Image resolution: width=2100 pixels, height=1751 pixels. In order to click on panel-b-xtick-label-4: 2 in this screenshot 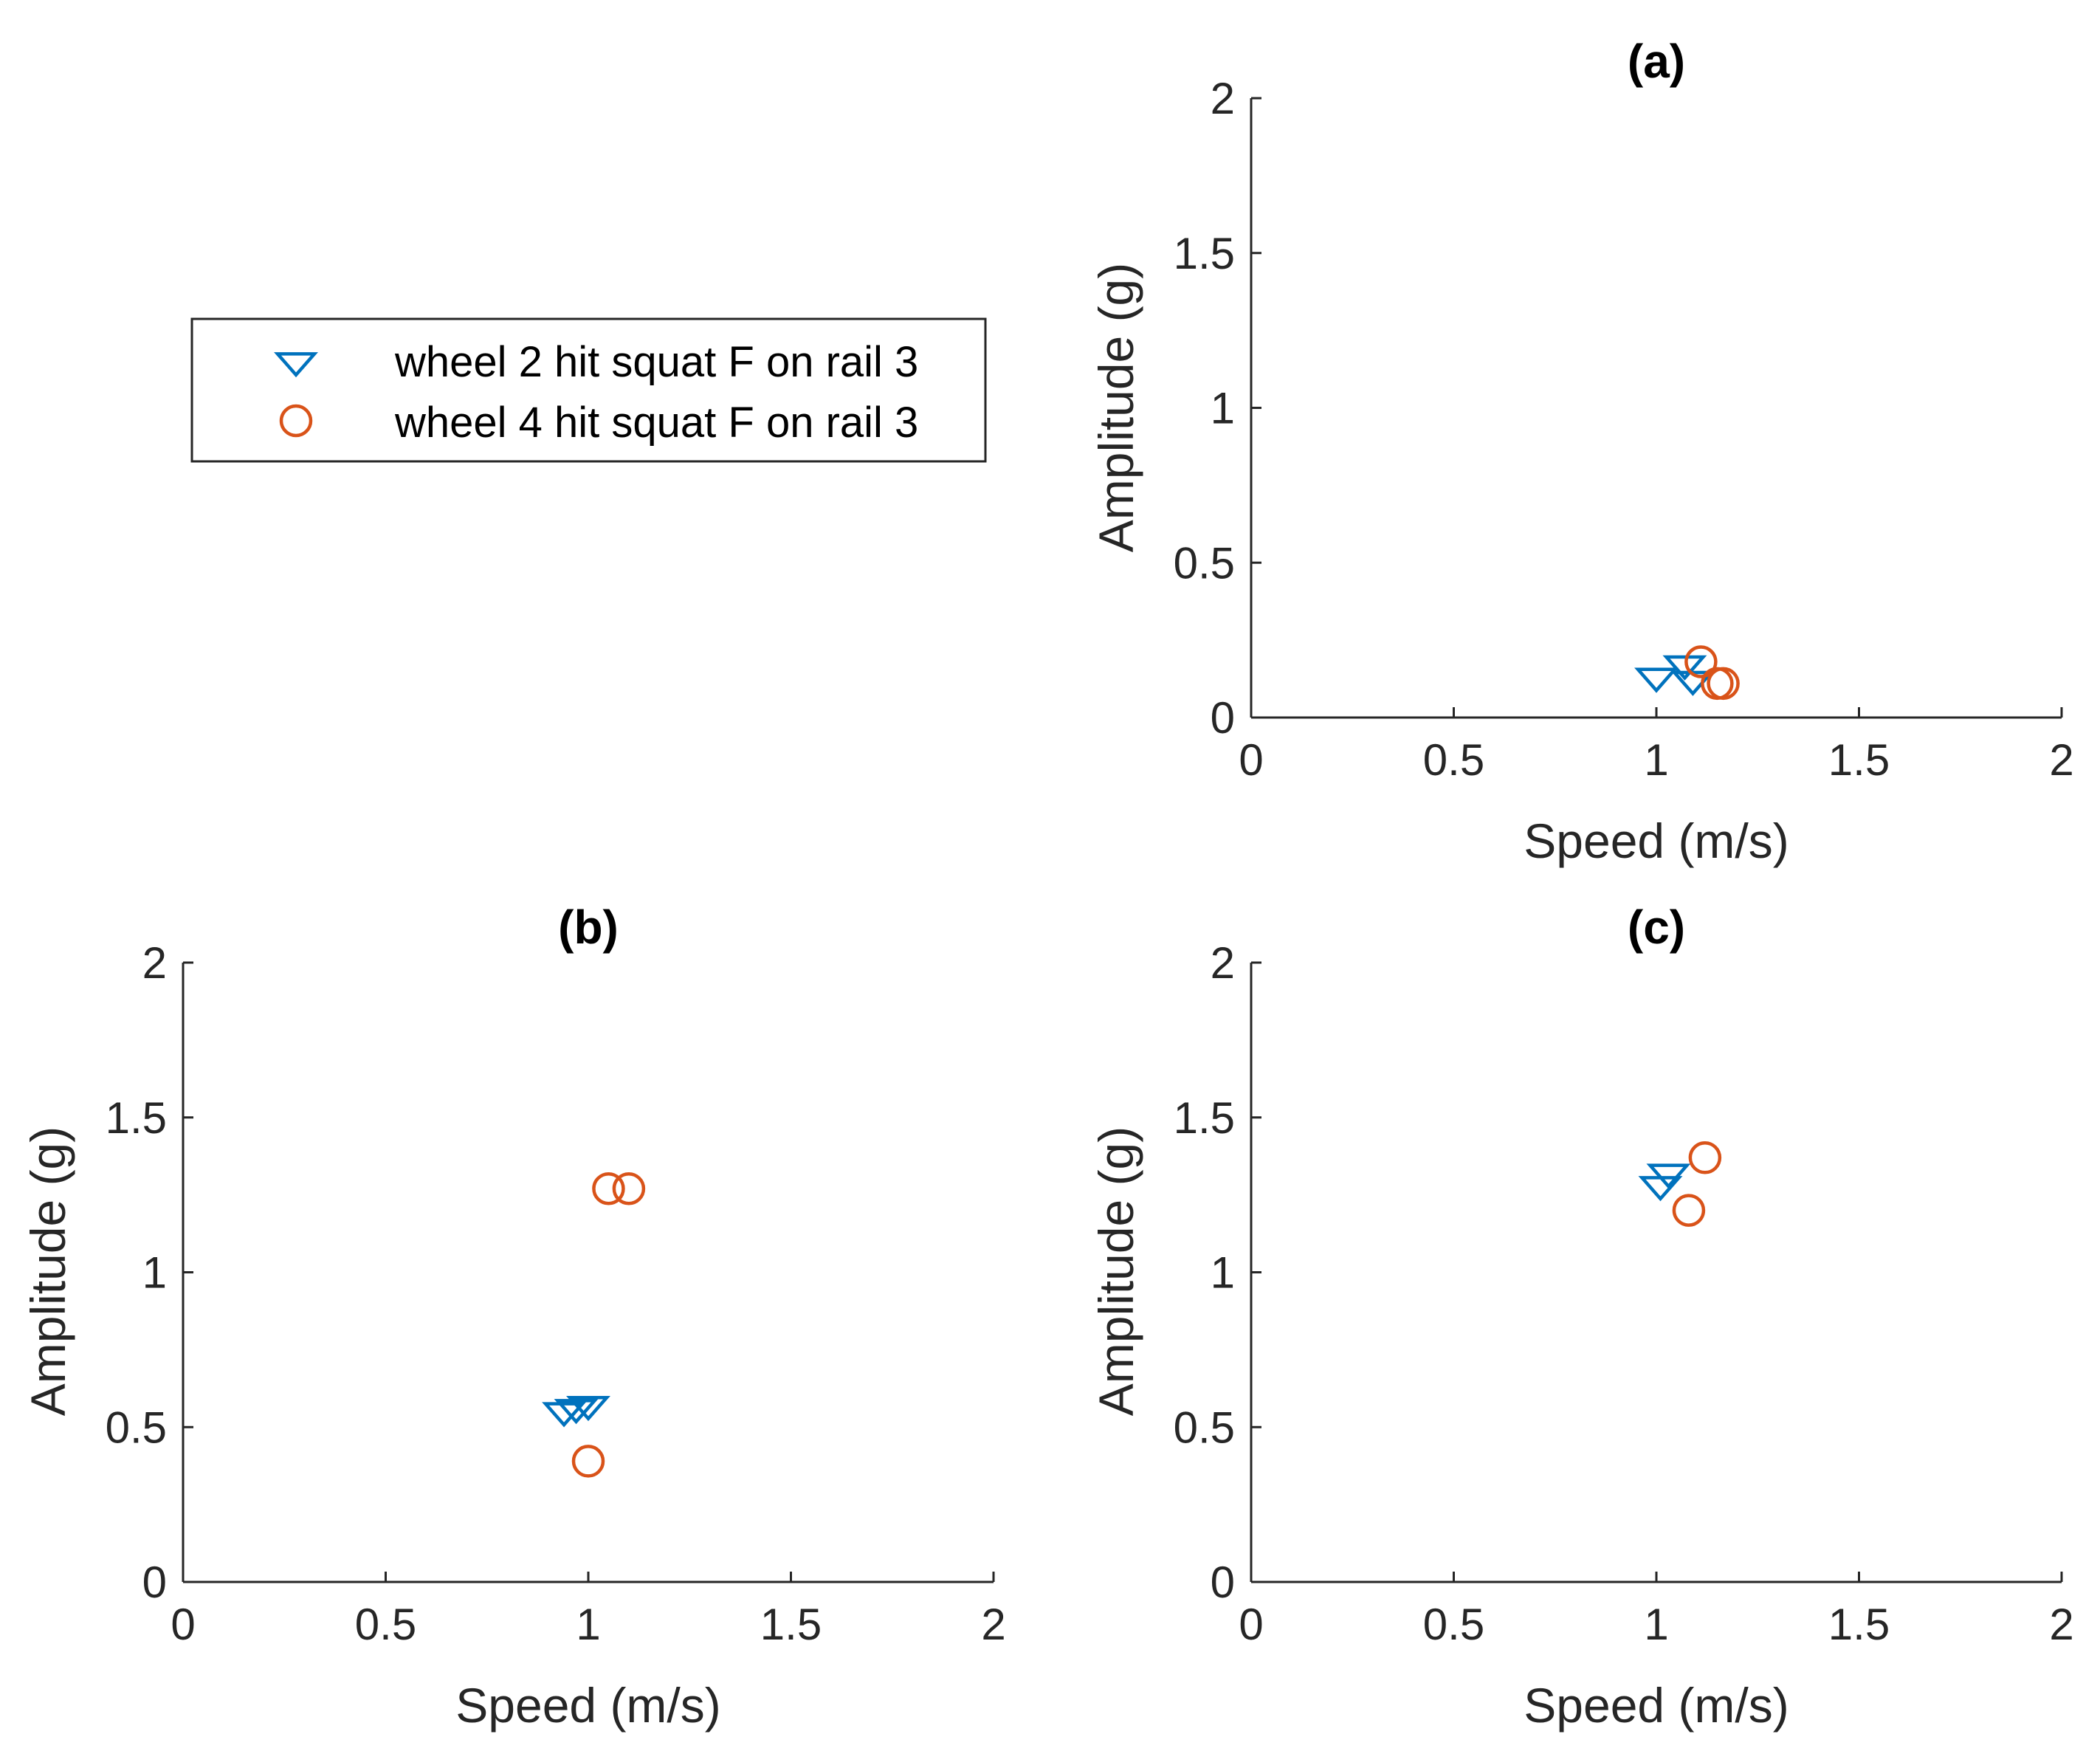, I will do `click(993, 1624)`.